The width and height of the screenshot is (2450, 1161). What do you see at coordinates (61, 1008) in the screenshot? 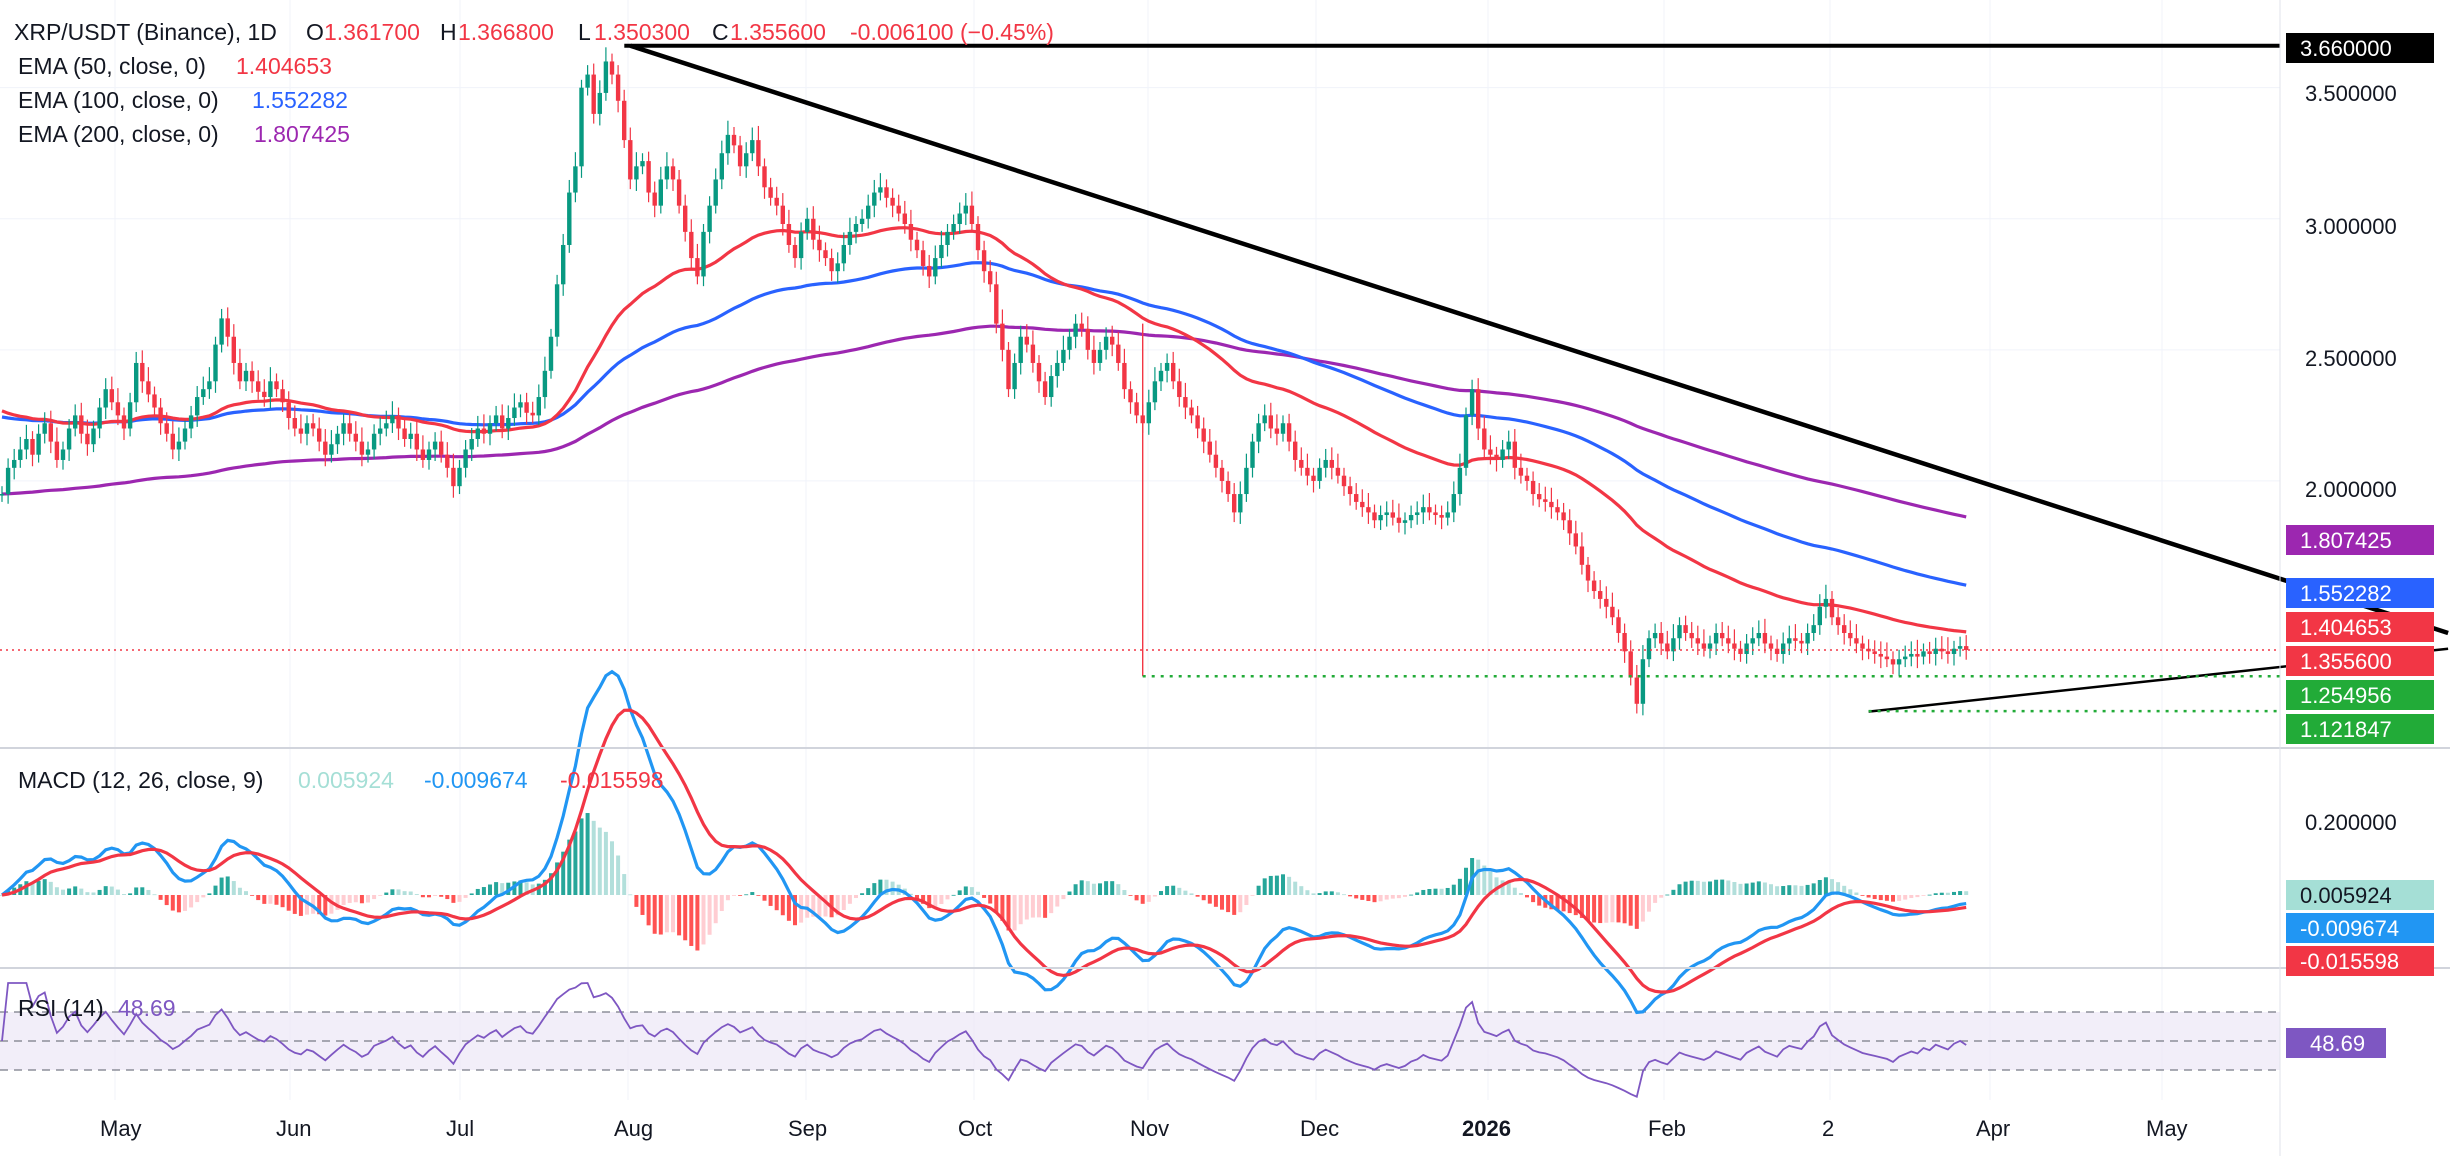
I see `rsi-label: RSI (14)` at bounding box center [61, 1008].